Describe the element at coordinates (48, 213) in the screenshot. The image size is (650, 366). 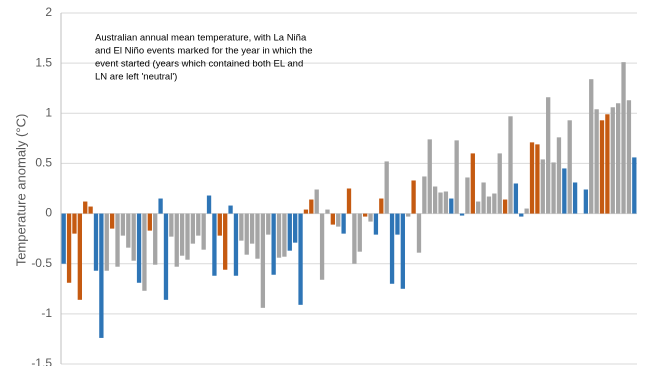
I see `y-tick-label: 0` at that location.